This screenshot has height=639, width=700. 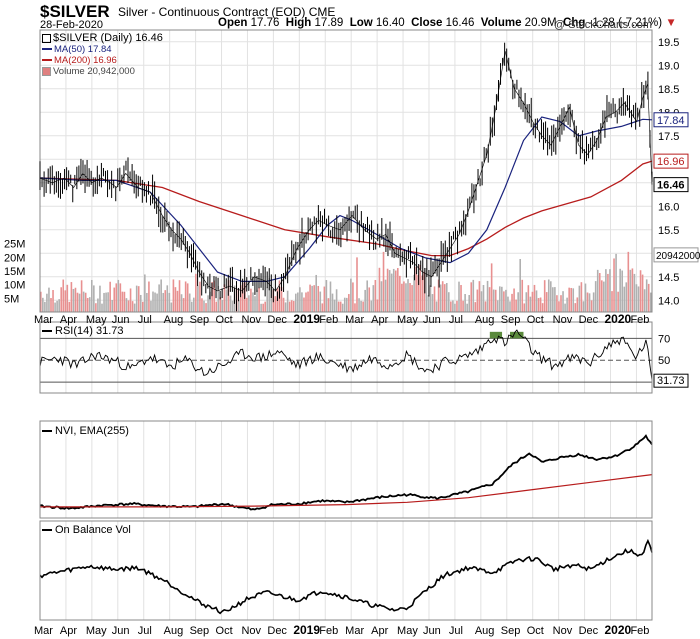 I want to click on high-value: 17.89, so click(x=329, y=23).